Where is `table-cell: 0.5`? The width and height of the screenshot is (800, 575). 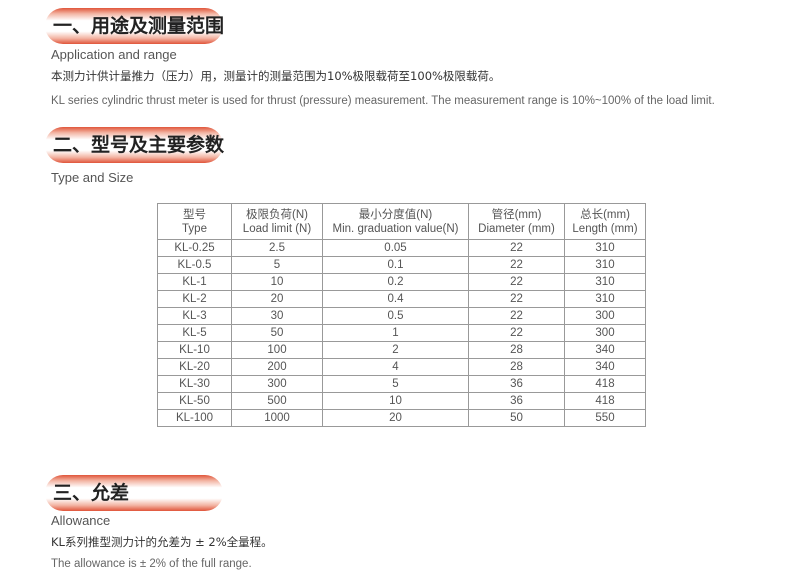 table-cell: 0.5 is located at coordinates (395, 316).